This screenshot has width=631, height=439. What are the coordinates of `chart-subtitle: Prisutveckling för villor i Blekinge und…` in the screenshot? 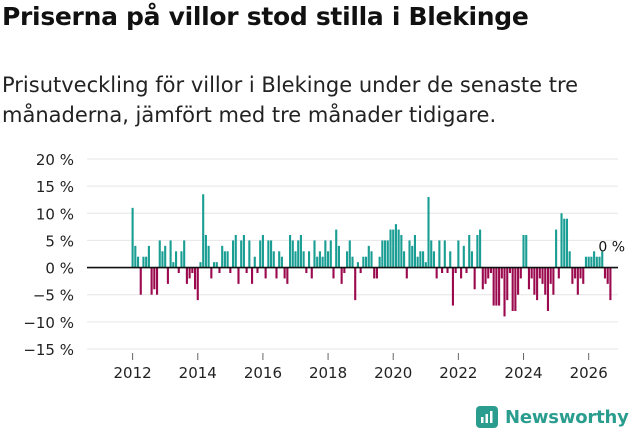 It's located at (290, 100).